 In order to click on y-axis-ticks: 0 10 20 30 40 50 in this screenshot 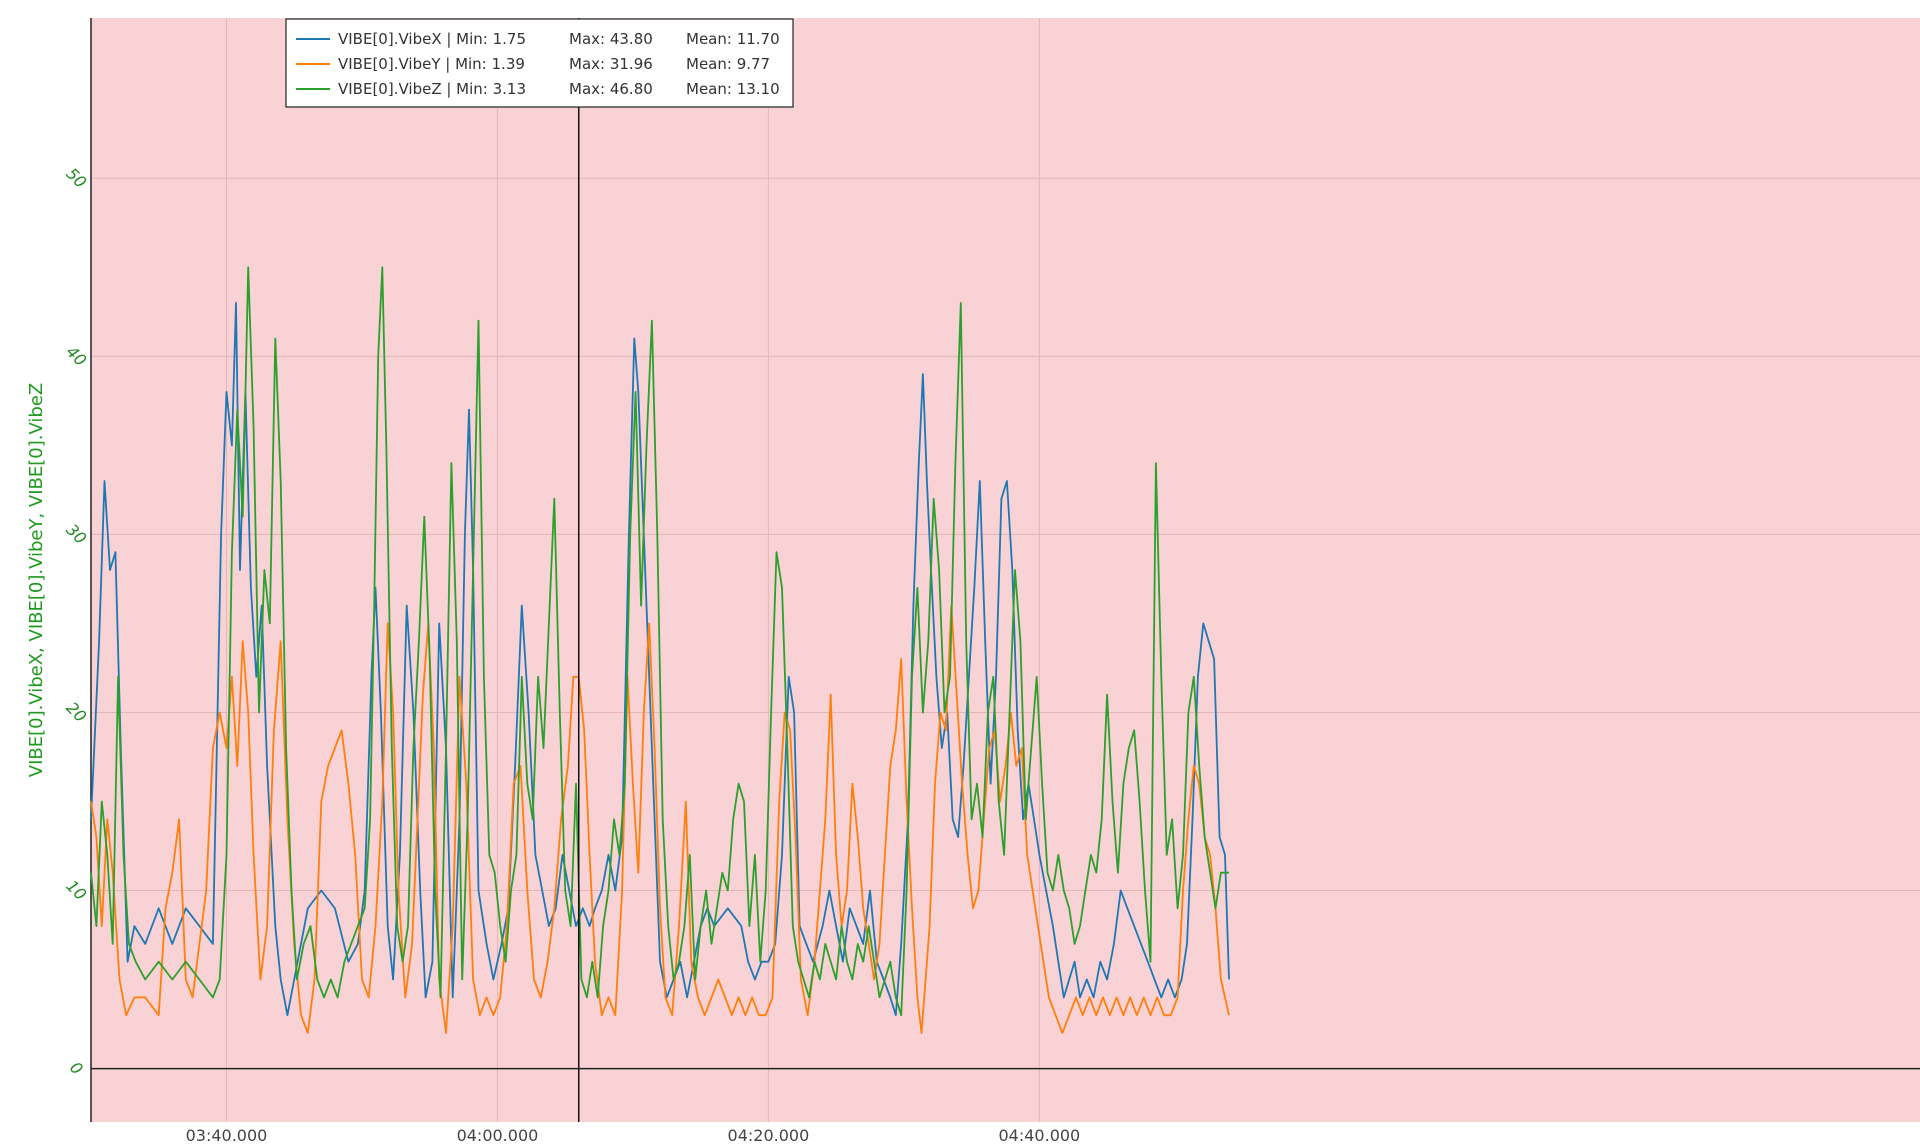, I will do `click(76, 621)`.